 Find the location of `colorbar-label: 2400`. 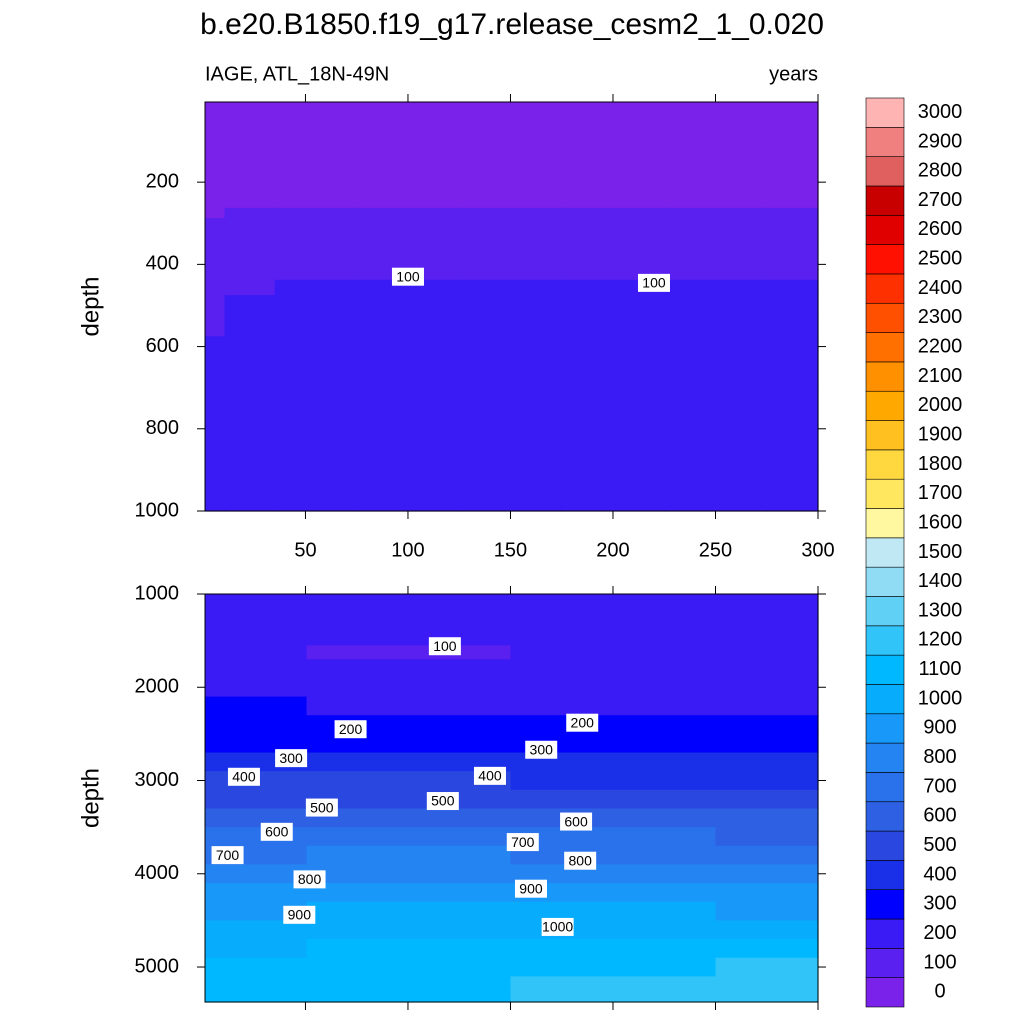

colorbar-label: 2400 is located at coordinates (940, 288).